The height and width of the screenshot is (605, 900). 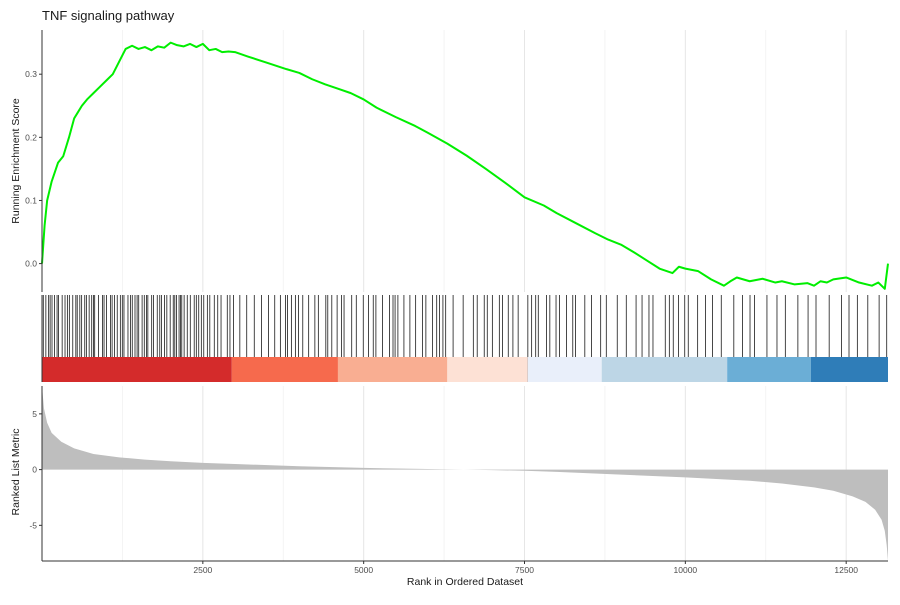 What do you see at coordinates (363, 570) in the screenshot?
I see `x-tick-label: 5000` at bounding box center [363, 570].